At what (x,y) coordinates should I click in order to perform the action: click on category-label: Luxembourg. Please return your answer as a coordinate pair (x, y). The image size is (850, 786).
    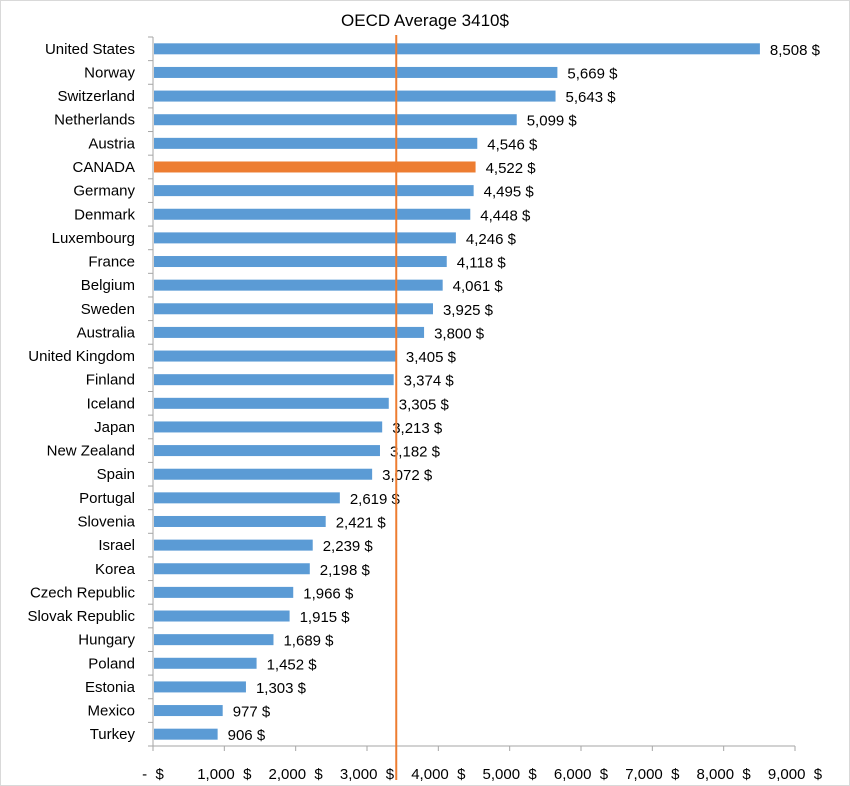
    Looking at the image, I should click on (93, 238).